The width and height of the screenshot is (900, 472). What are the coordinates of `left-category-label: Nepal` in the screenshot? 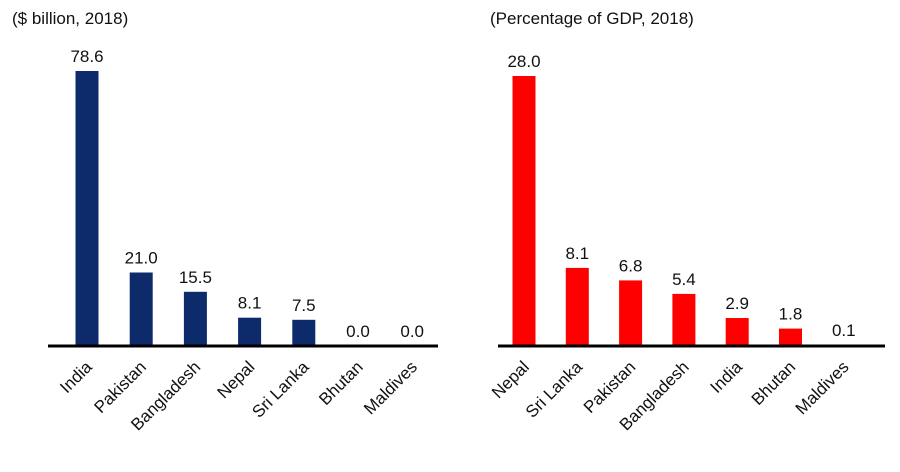 It's located at (236, 379).